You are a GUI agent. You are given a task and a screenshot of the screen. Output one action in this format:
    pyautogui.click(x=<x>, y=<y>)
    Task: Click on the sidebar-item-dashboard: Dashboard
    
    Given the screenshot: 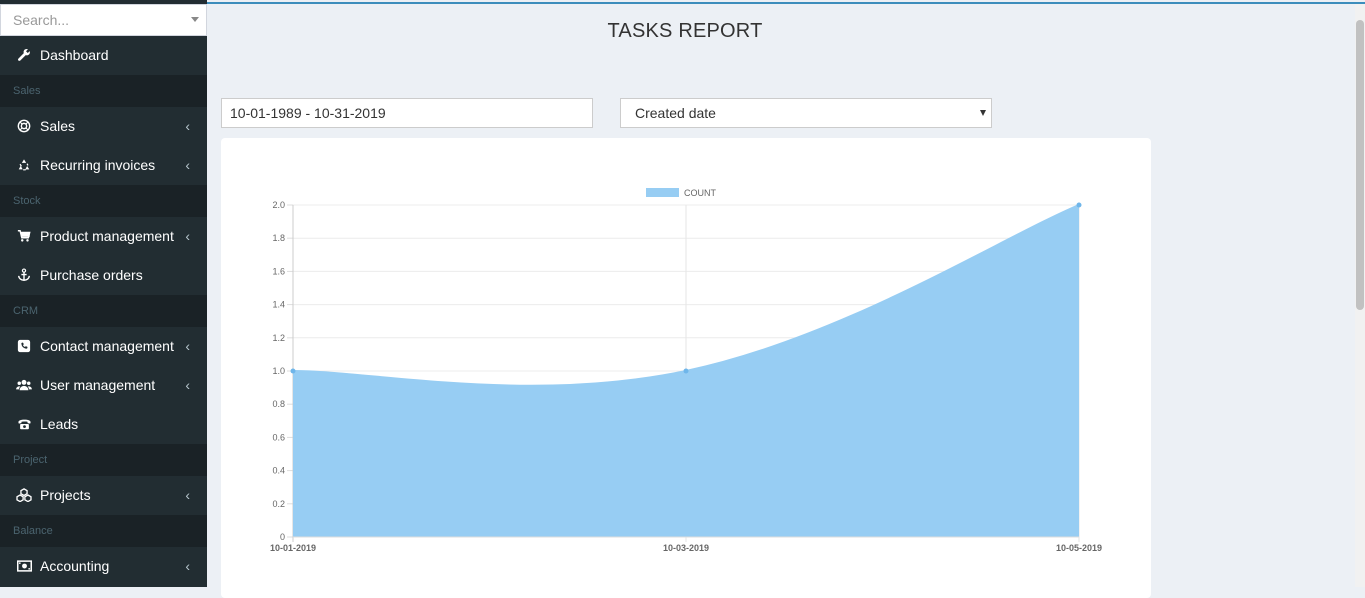 What is the action you would take?
    pyautogui.click(x=103, y=55)
    